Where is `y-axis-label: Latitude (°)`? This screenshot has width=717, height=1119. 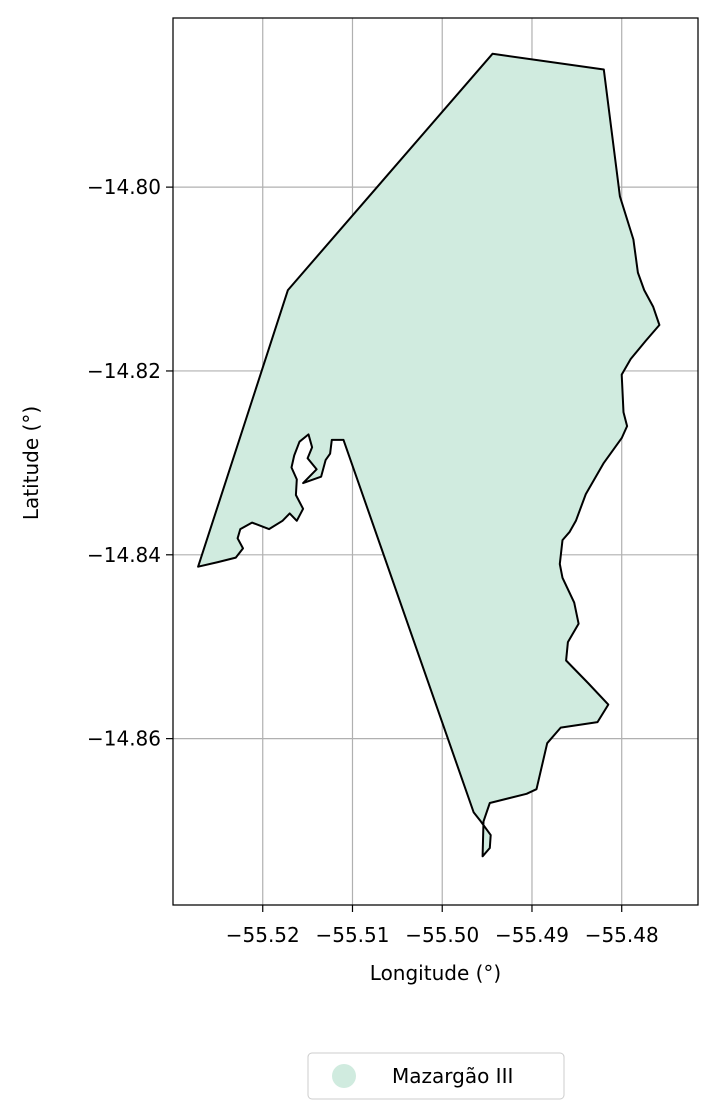
y-axis-label: Latitude (°) is located at coordinates (31, 463).